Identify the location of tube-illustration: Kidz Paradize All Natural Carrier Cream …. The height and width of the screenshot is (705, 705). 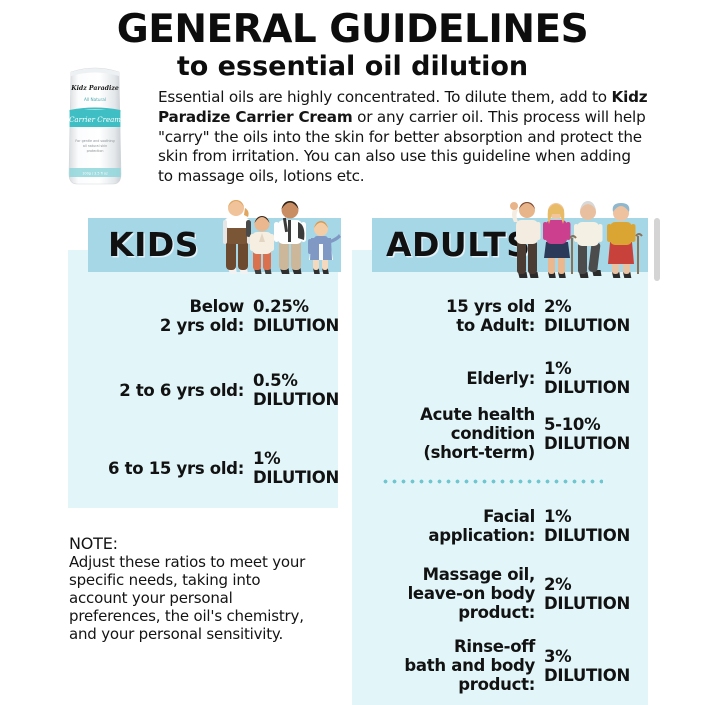
(95, 126).